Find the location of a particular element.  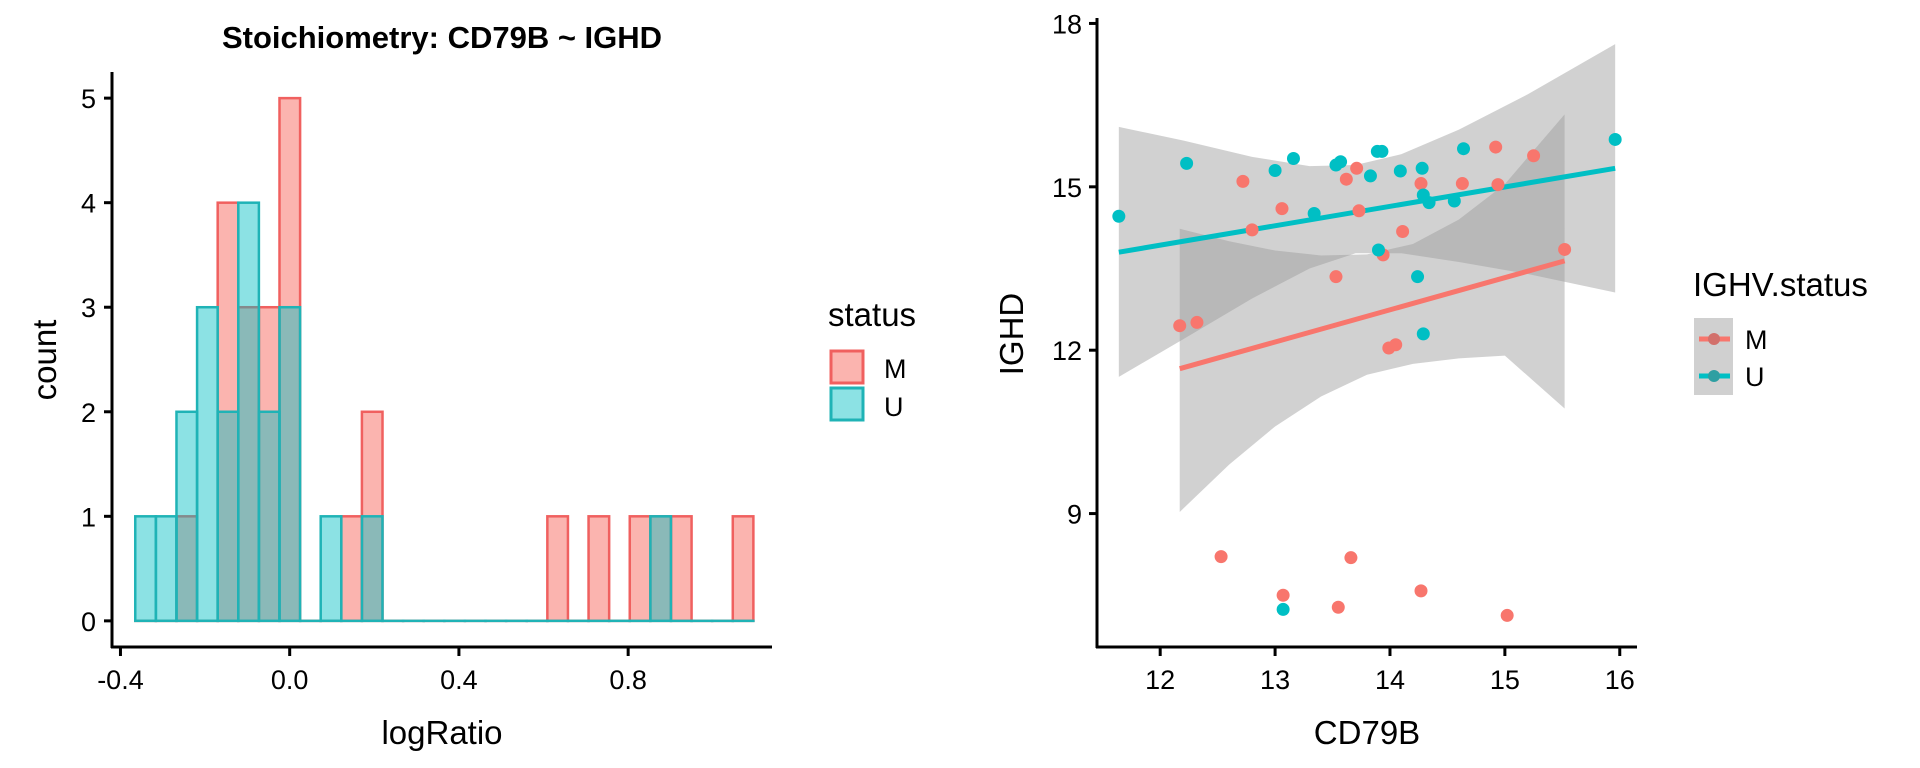

histogram-legend-title: status is located at coordinates (872, 314).